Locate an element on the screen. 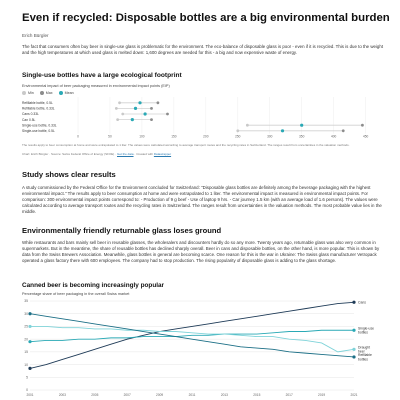 The image size is (400, 400). author-byline: Erich Bürgler is located at coordinates (35, 35).